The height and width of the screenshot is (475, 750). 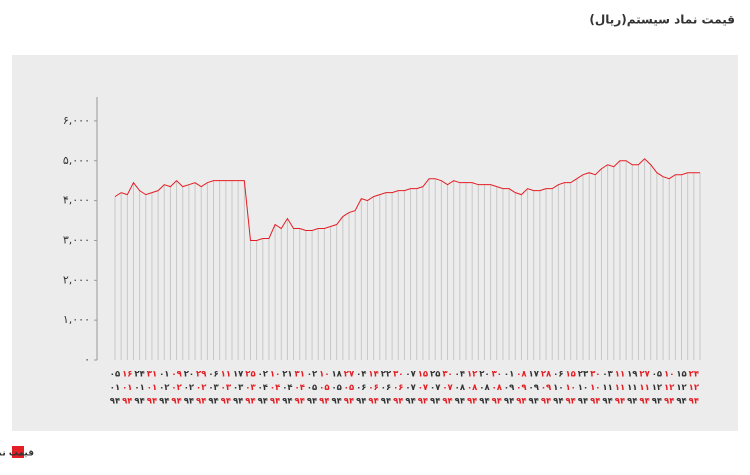 I want to click on chart-title: قیمت نماد سیستم(ریال), so click(x=662, y=20).